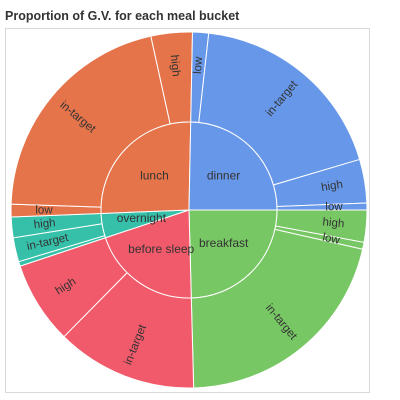  I want to click on label-dinner: dinner, so click(223, 175).